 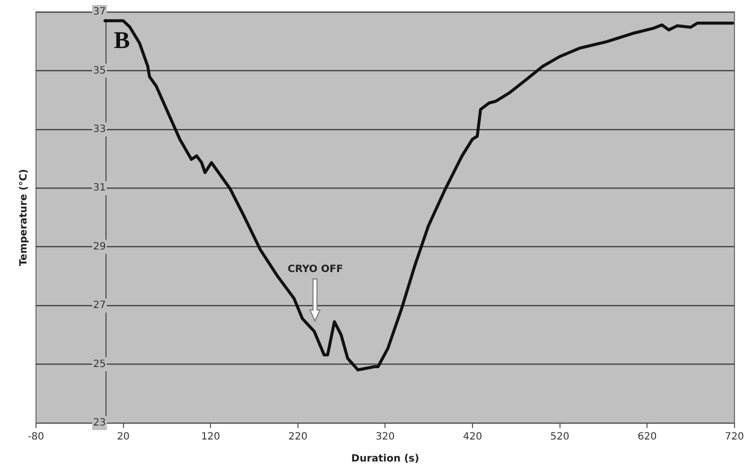 I want to click on x-tick-label: 620, so click(x=647, y=437).